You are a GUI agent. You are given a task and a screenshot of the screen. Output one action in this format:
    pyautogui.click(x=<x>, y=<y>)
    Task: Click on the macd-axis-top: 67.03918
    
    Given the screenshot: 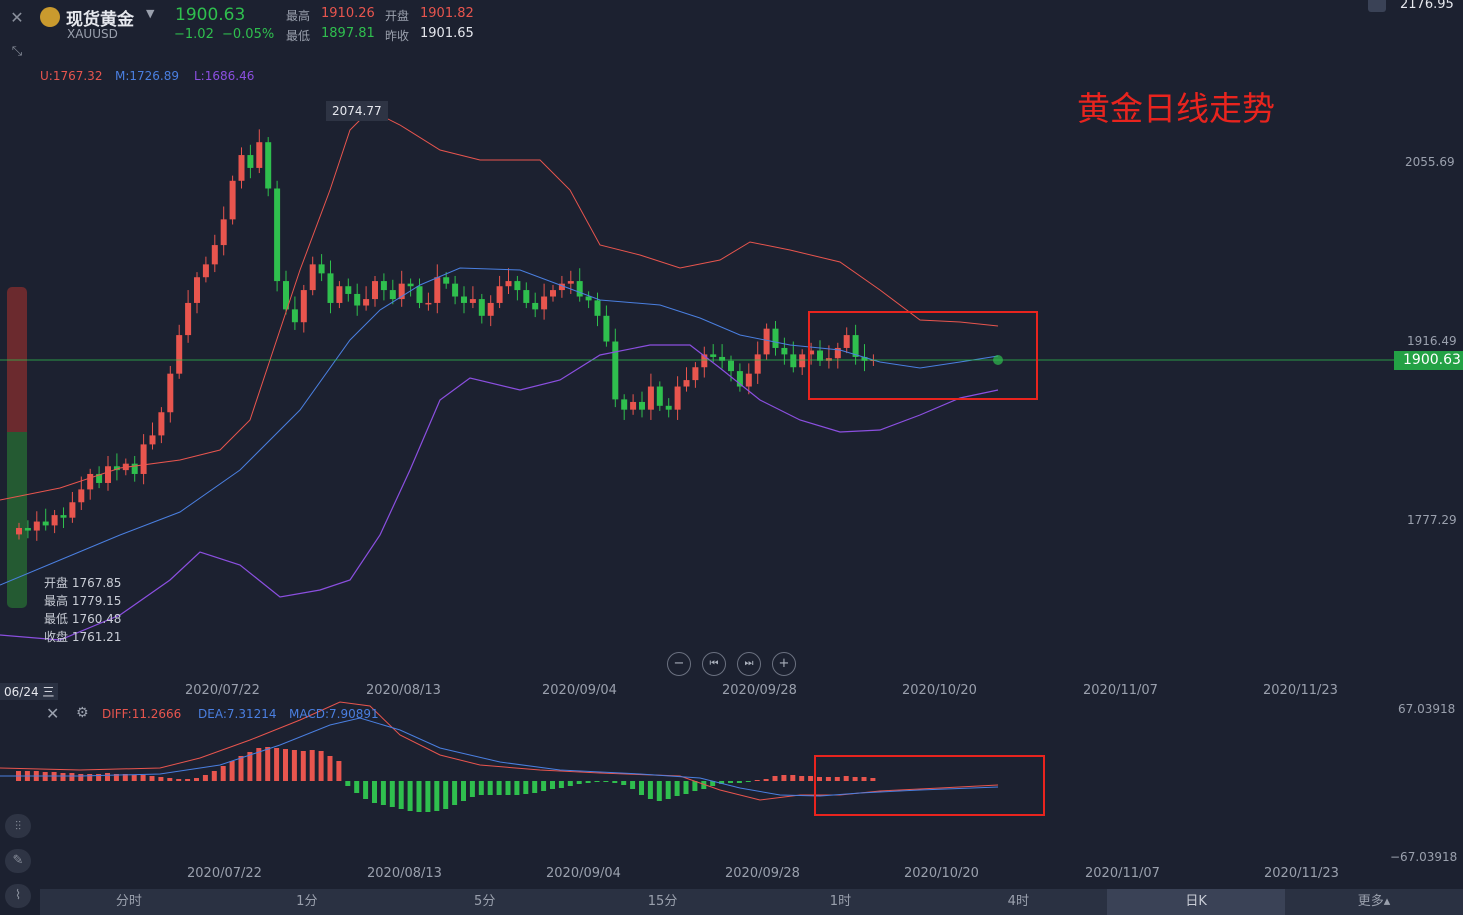 What is the action you would take?
    pyautogui.click(x=1427, y=709)
    